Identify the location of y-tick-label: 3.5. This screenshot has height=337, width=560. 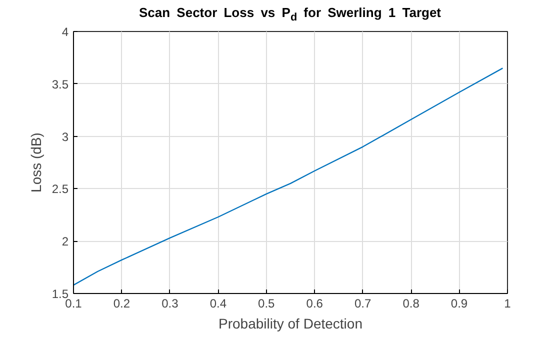
(60, 84).